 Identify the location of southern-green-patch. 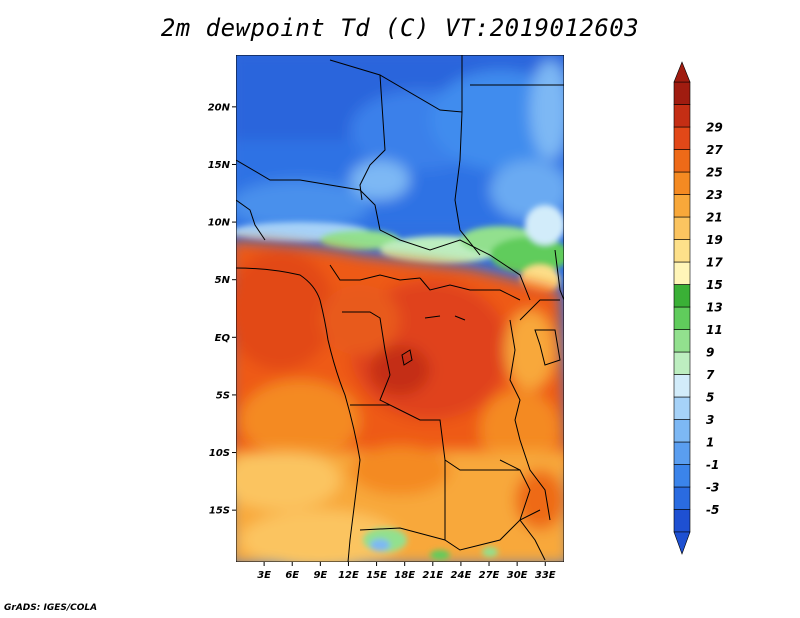
(430, 544).